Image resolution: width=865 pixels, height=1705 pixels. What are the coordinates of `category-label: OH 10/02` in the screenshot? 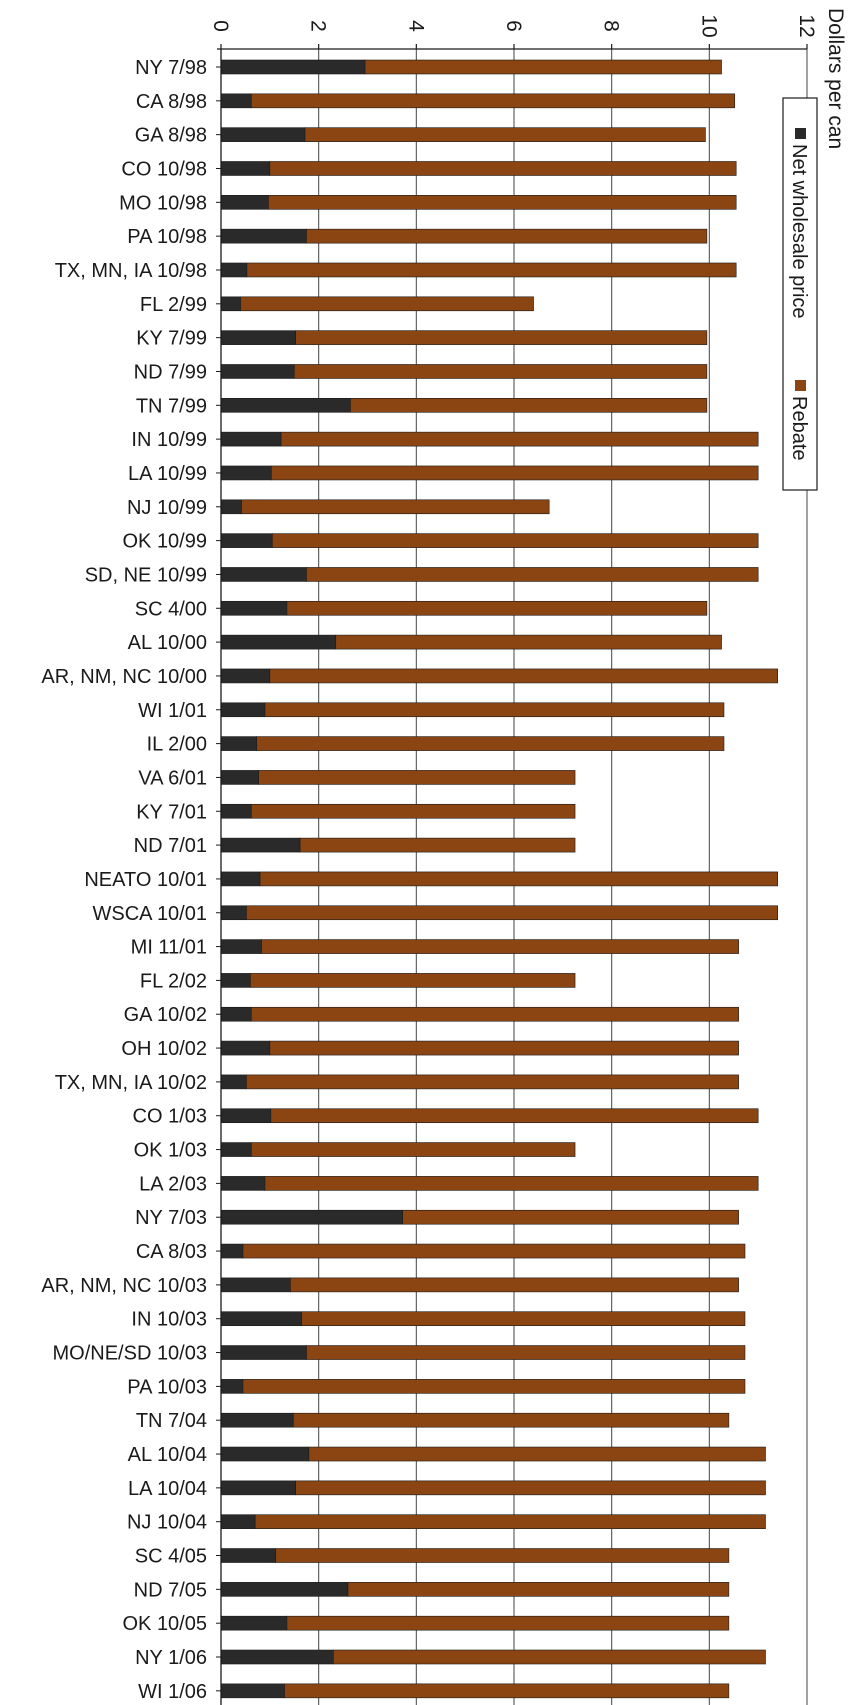 It's located at (164, 1049).